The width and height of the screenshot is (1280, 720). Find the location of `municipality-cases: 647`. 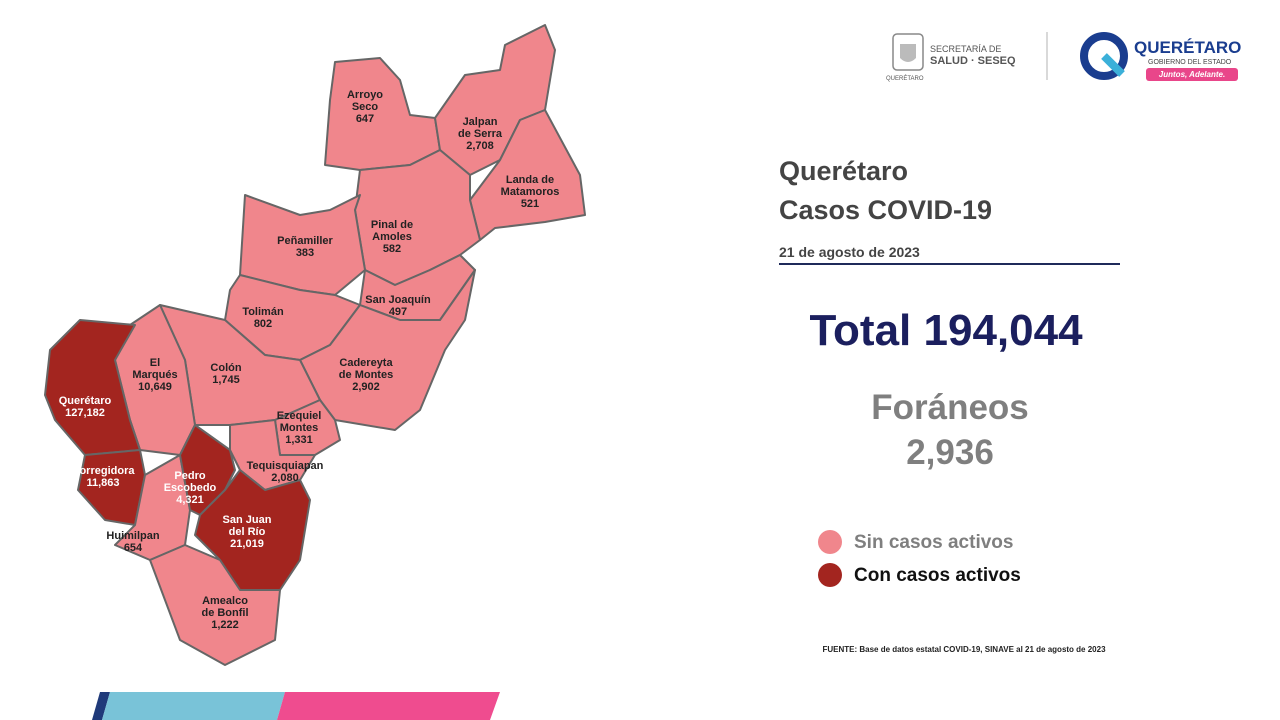

municipality-cases: 647 is located at coordinates (365, 119).